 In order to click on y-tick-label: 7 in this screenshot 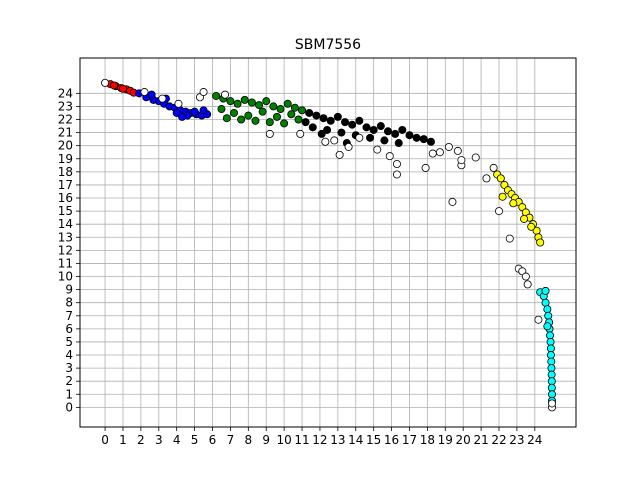, I will do `click(69, 316)`.